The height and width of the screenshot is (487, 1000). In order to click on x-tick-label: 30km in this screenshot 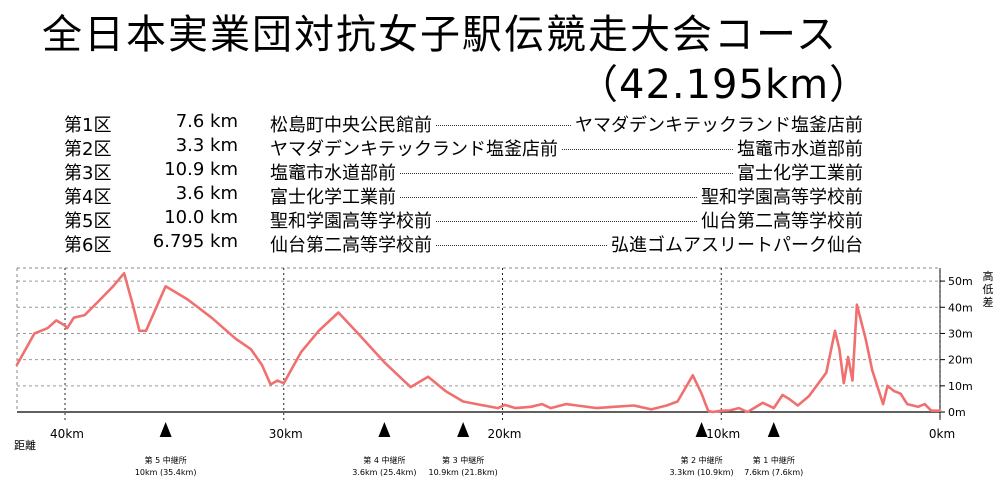, I will do `click(286, 434)`.